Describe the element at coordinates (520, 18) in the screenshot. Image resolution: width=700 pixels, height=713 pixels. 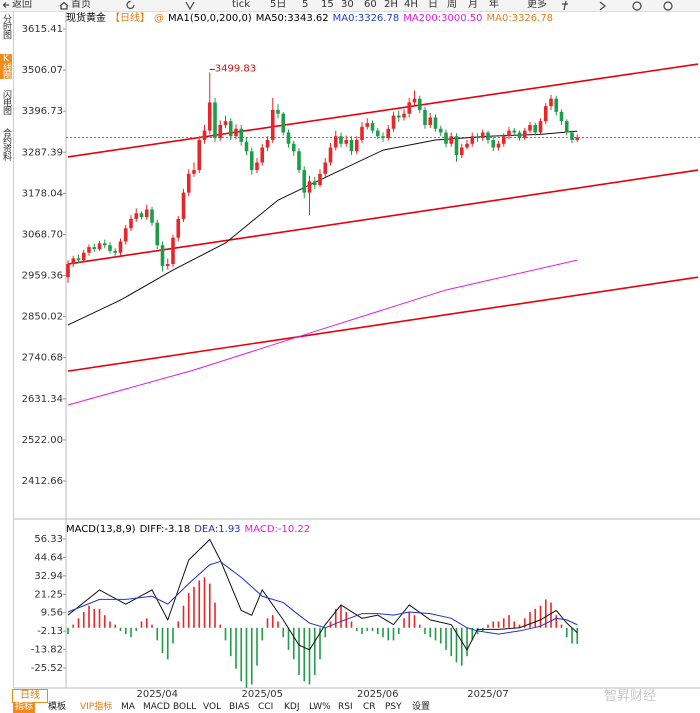
I see `legend-item: MA0:3326.78` at that location.